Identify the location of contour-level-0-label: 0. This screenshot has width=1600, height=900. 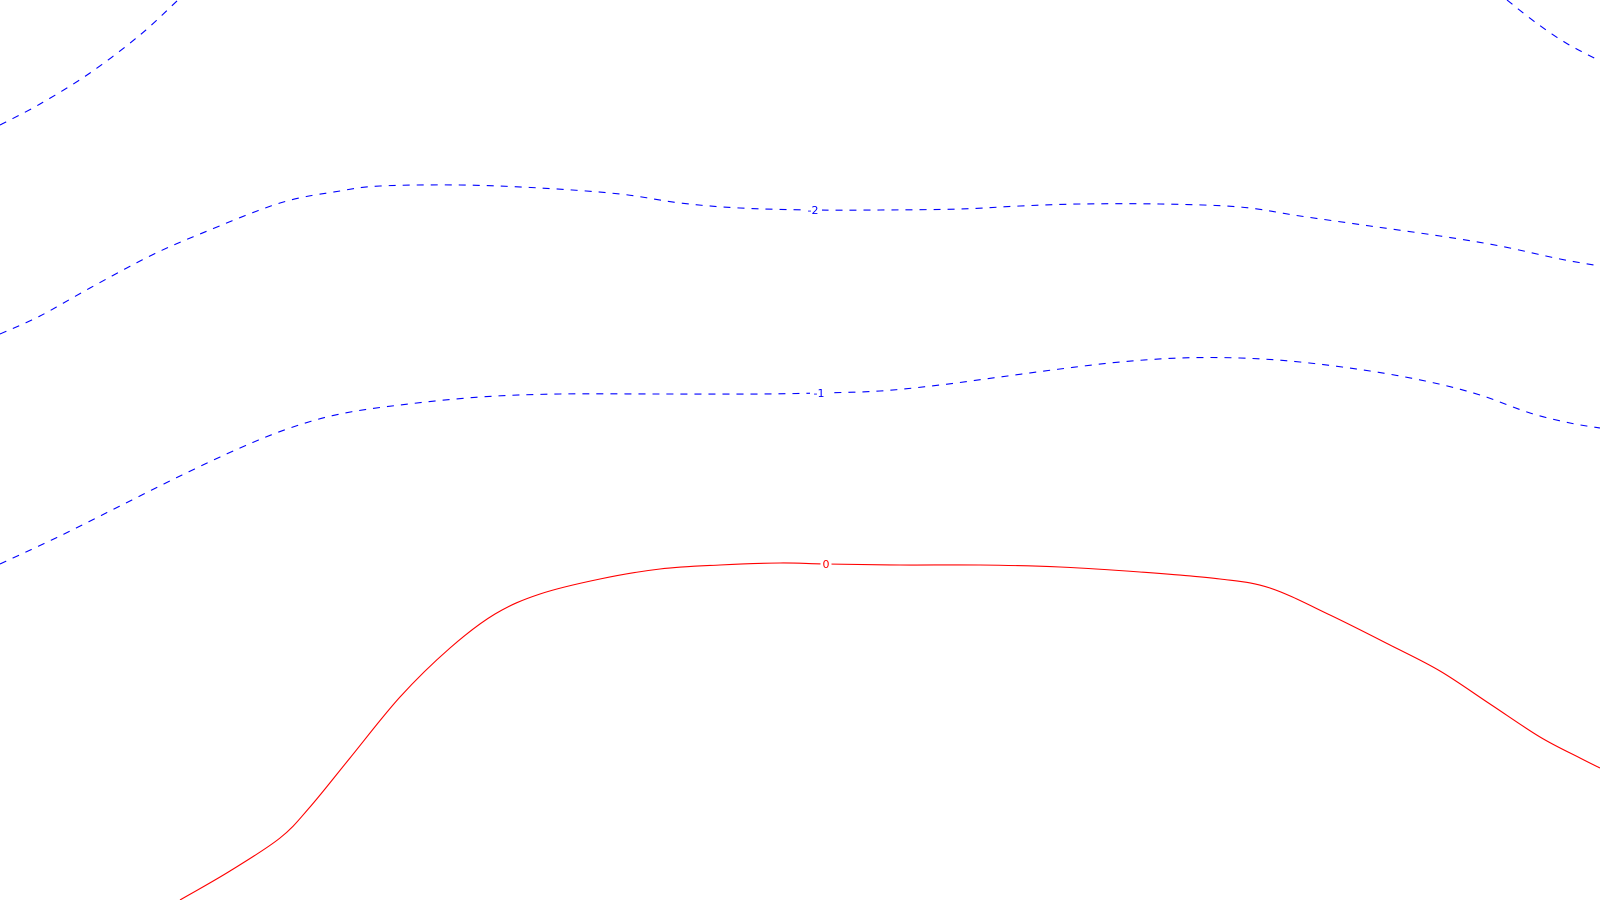
(826, 564).